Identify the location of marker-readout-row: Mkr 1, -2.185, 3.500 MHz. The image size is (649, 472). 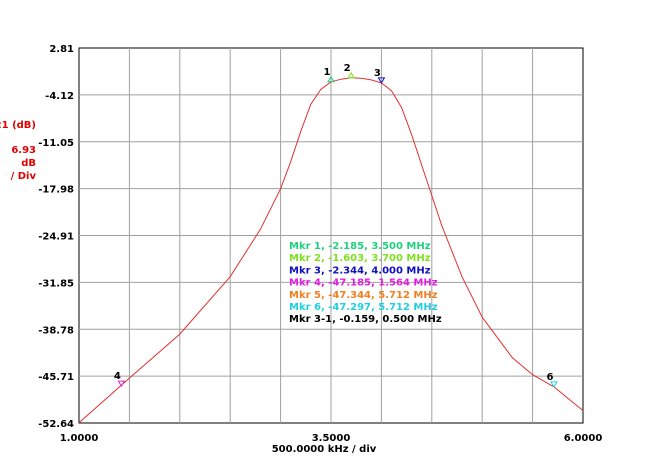
(360, 246).